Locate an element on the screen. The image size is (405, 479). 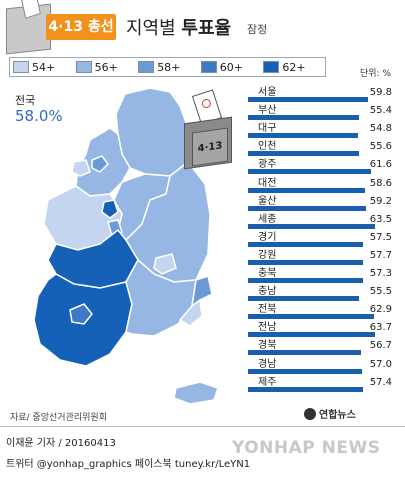
bar-value-1: 55.4 is located at coordinates (380, 111).